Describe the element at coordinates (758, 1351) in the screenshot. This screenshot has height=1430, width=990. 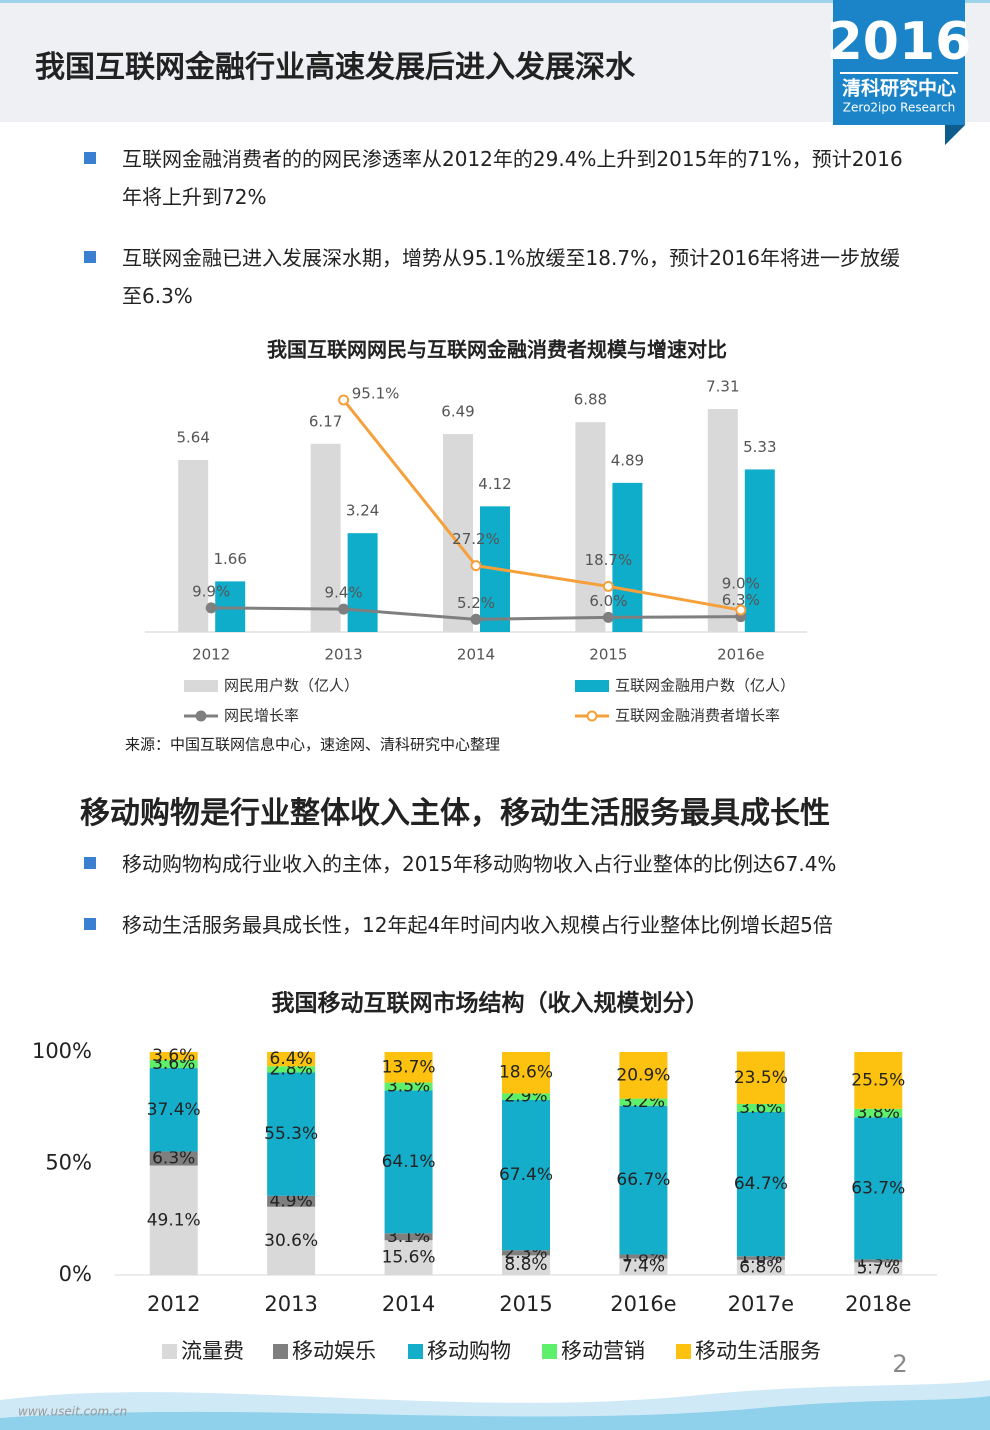
I see `legend-label: 移动生活服务` at that location.